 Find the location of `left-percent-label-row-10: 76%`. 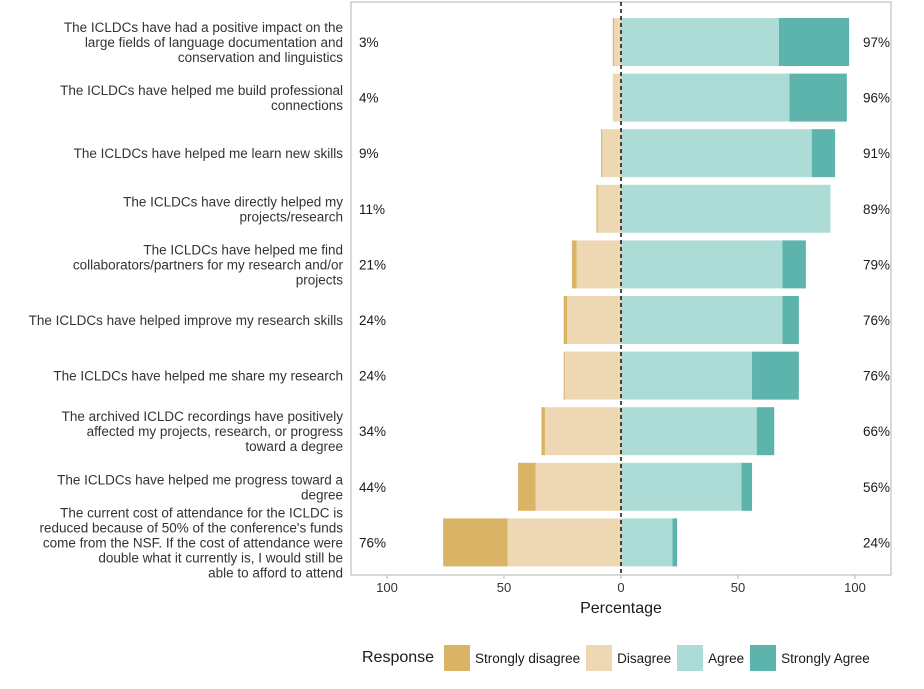

left-percent-label-row-10: 76% is located at coordinates (372, 542).